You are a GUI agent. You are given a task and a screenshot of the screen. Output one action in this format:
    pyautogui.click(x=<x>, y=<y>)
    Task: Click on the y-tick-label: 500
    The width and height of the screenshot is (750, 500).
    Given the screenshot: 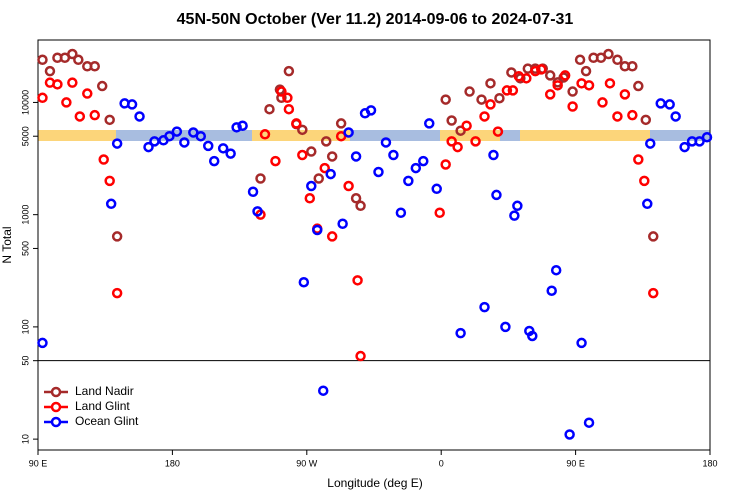 What is the action you would take?
    pyautogui.click(x=25, y=248)
    